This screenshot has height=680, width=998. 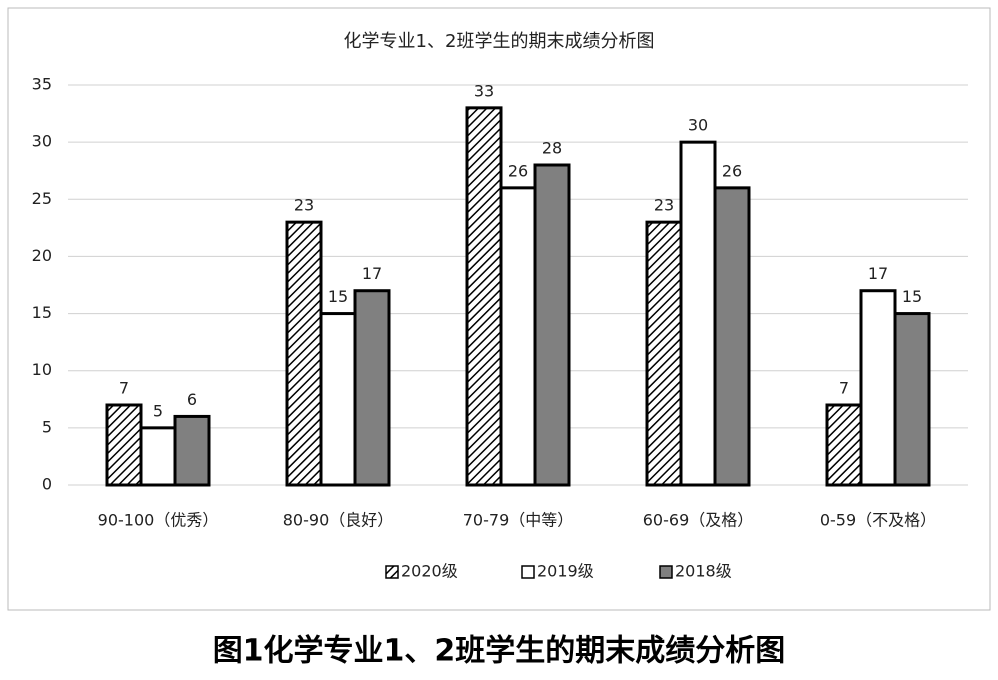 What do you see at coordinates (42, 141) in the screenshot?
I see `y-tick-label: 30` at bounding box center [42, 141].